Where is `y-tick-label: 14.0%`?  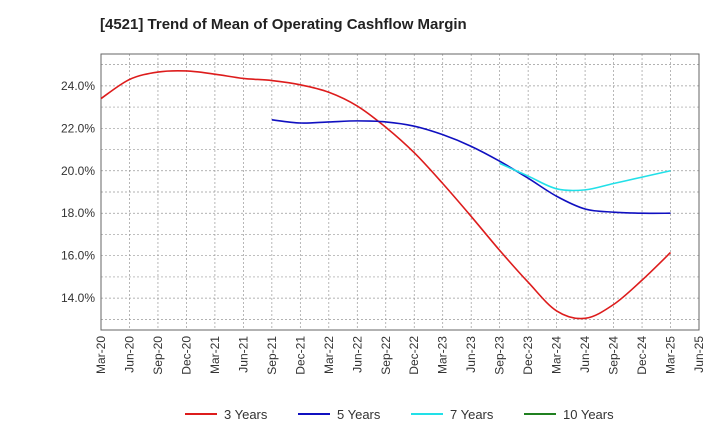 y-tick-label: 14.0% is located at coordinates (78, 298).